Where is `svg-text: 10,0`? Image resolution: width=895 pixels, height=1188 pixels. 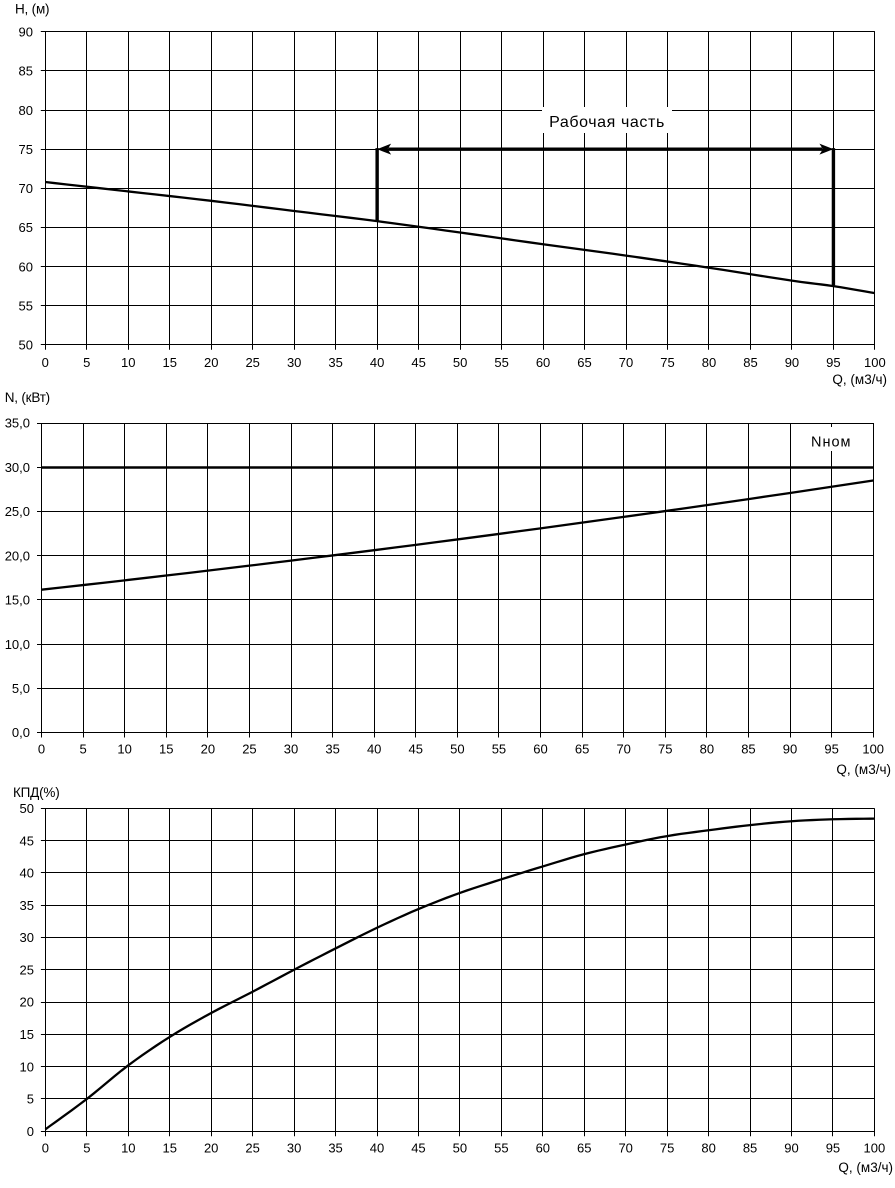
svg-text: 10,0 is located at coordinates (17, 644).